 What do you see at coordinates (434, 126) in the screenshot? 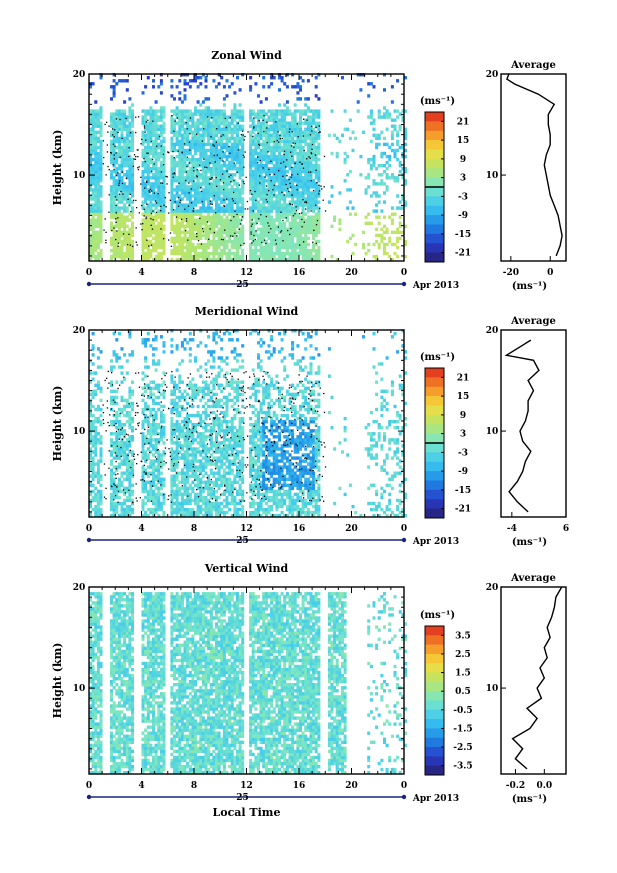
I see `colorbar-segment` at bounding box center [434, 126].